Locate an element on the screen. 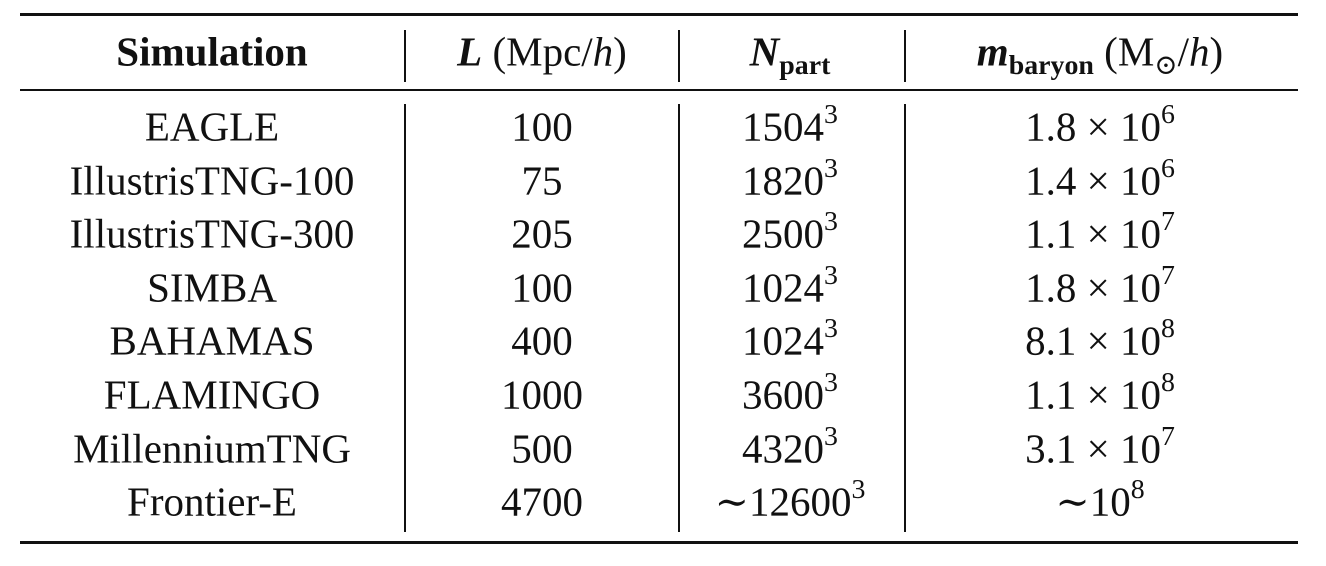 This screenshot has width=1326, height=566. table-cell: 36003 is located at coordinates (790, 393).